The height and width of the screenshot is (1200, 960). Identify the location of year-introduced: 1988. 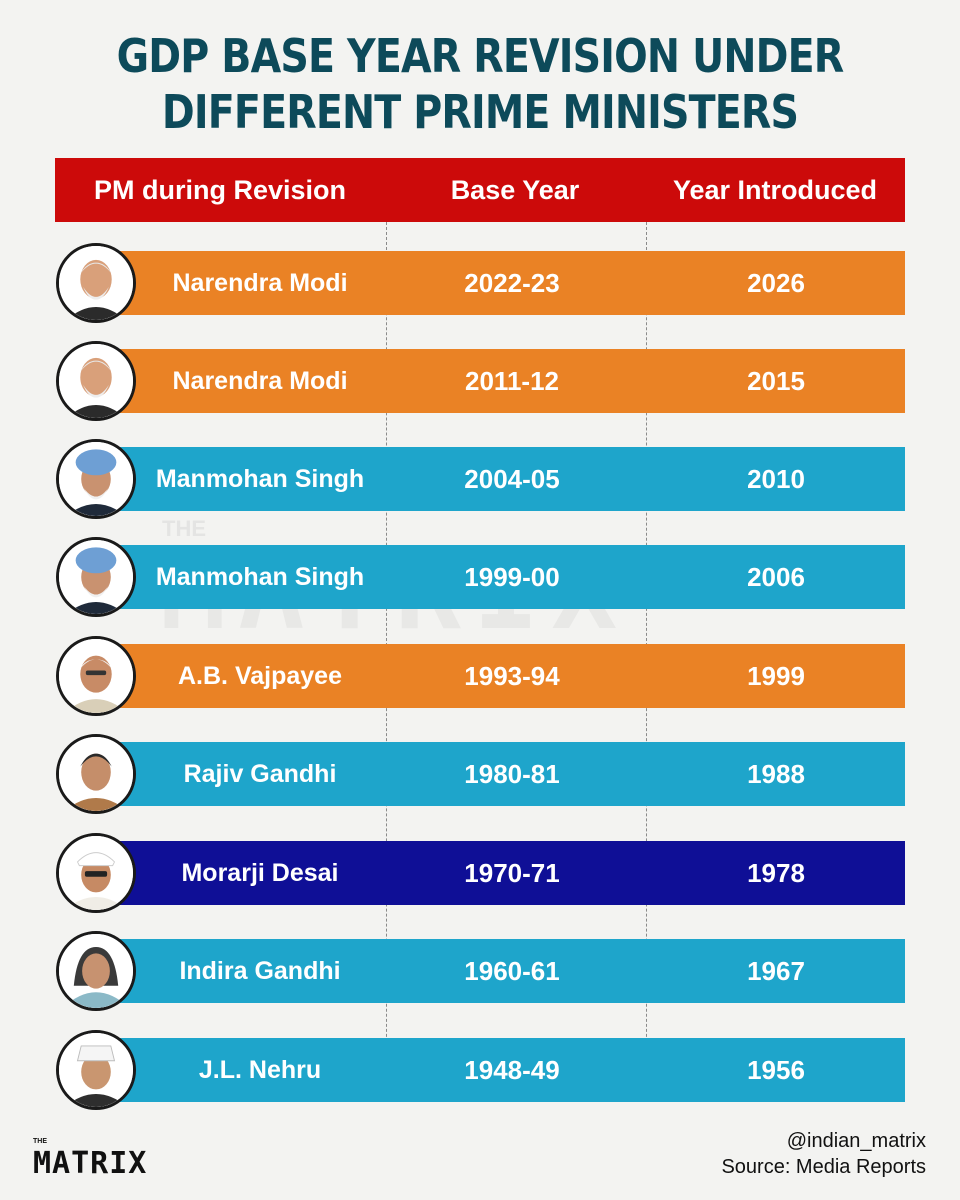
(776, 774).